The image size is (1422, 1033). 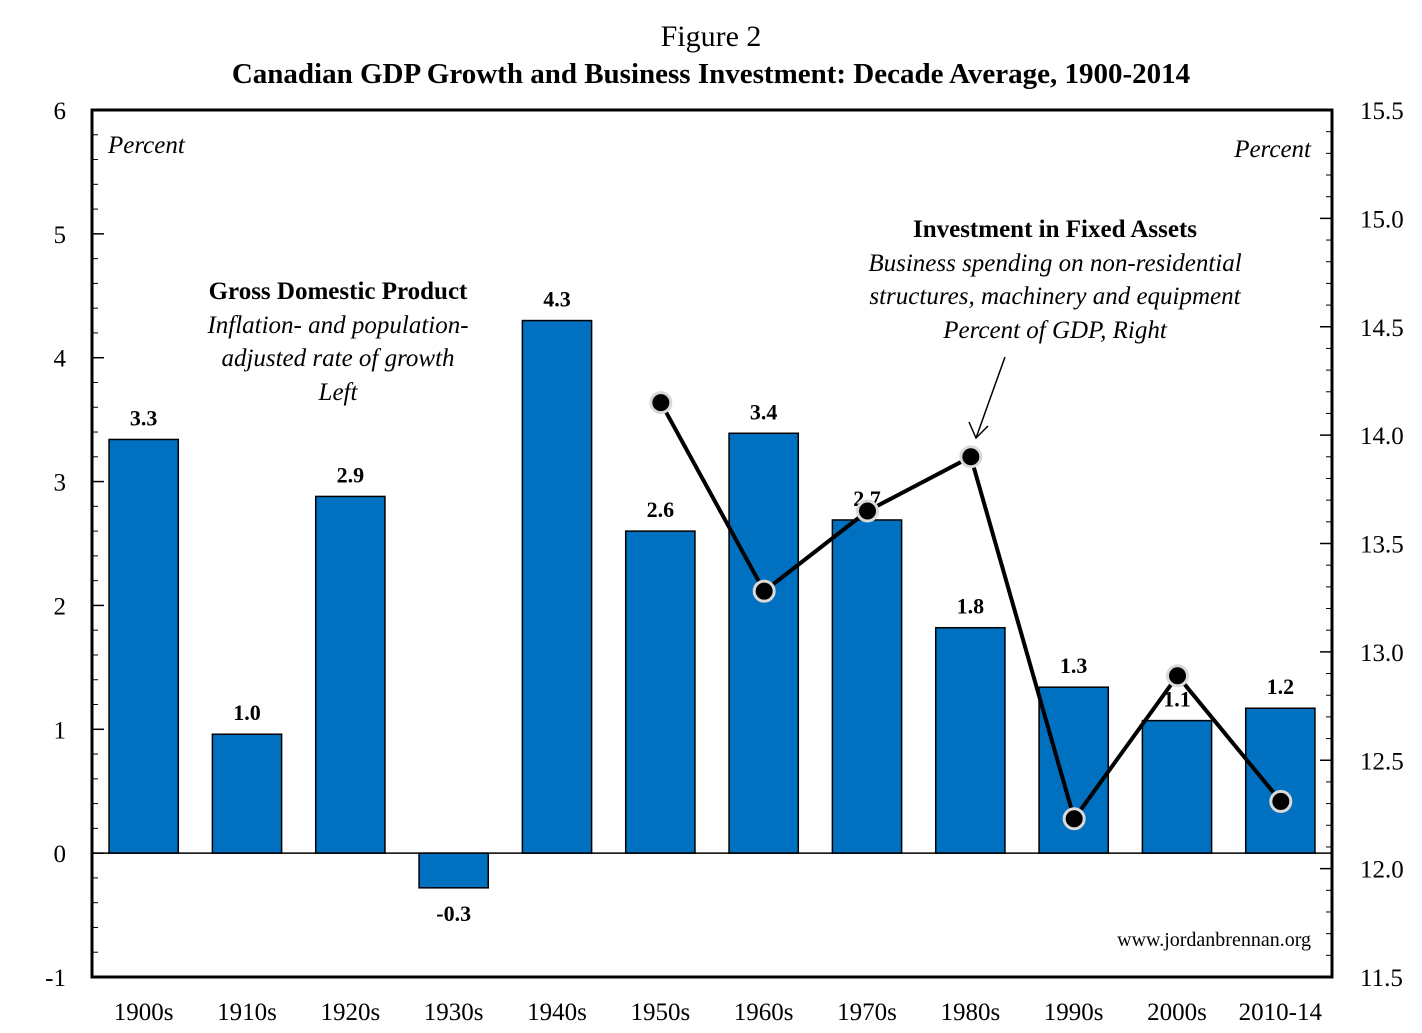 I want to click on investment-annotation-line-3: Percent of GDP, Right, so click(x=1055, y=330).